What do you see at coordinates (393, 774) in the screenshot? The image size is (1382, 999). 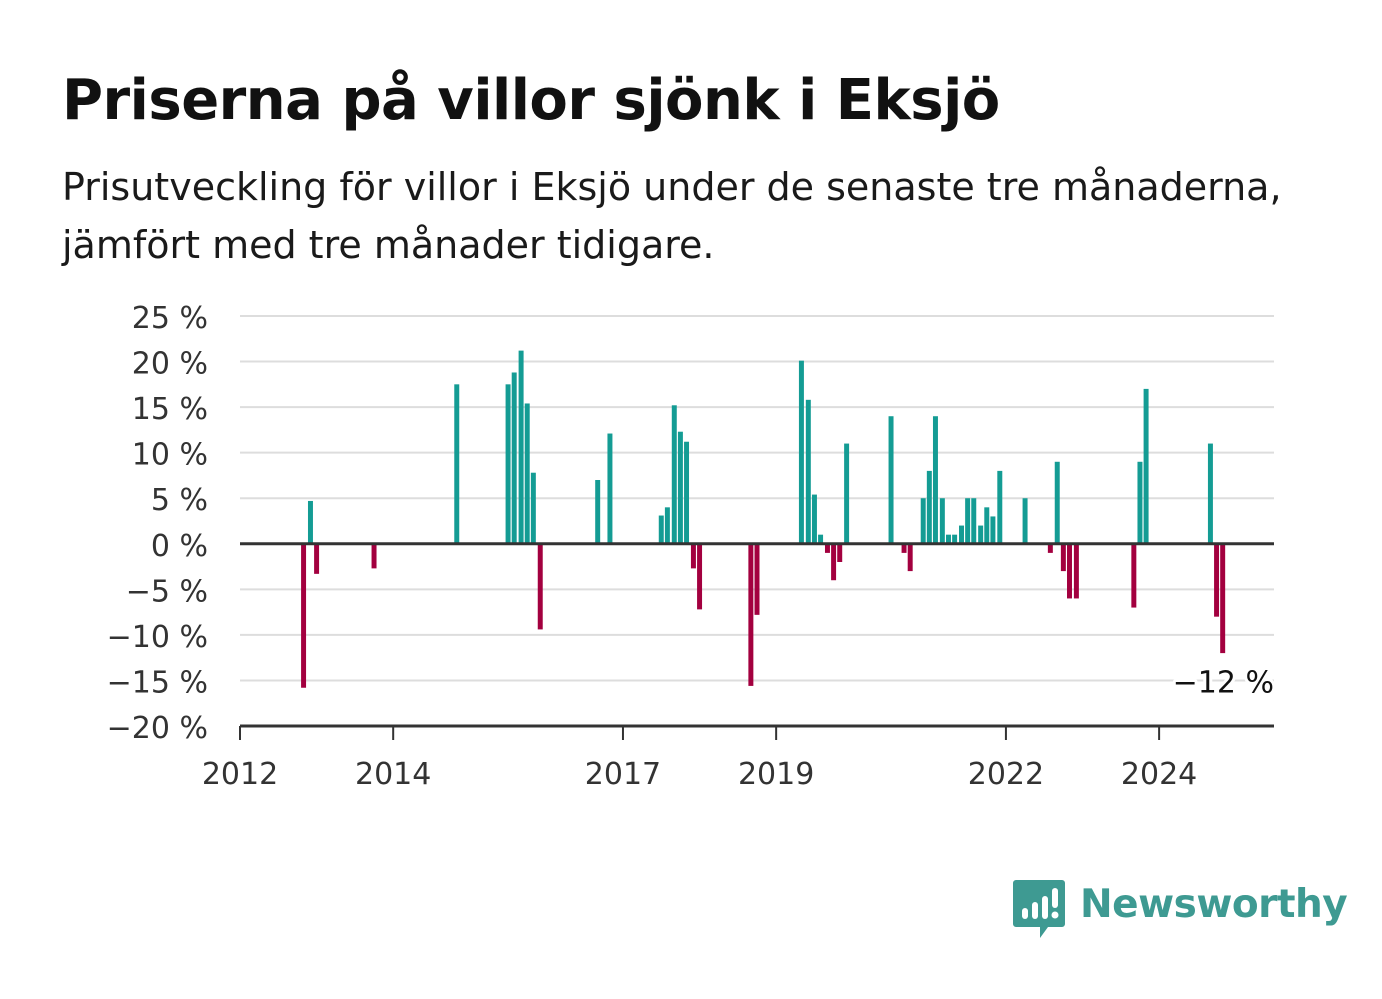 I see `x-tick-label: 2014` at bounding box center [393, 774].